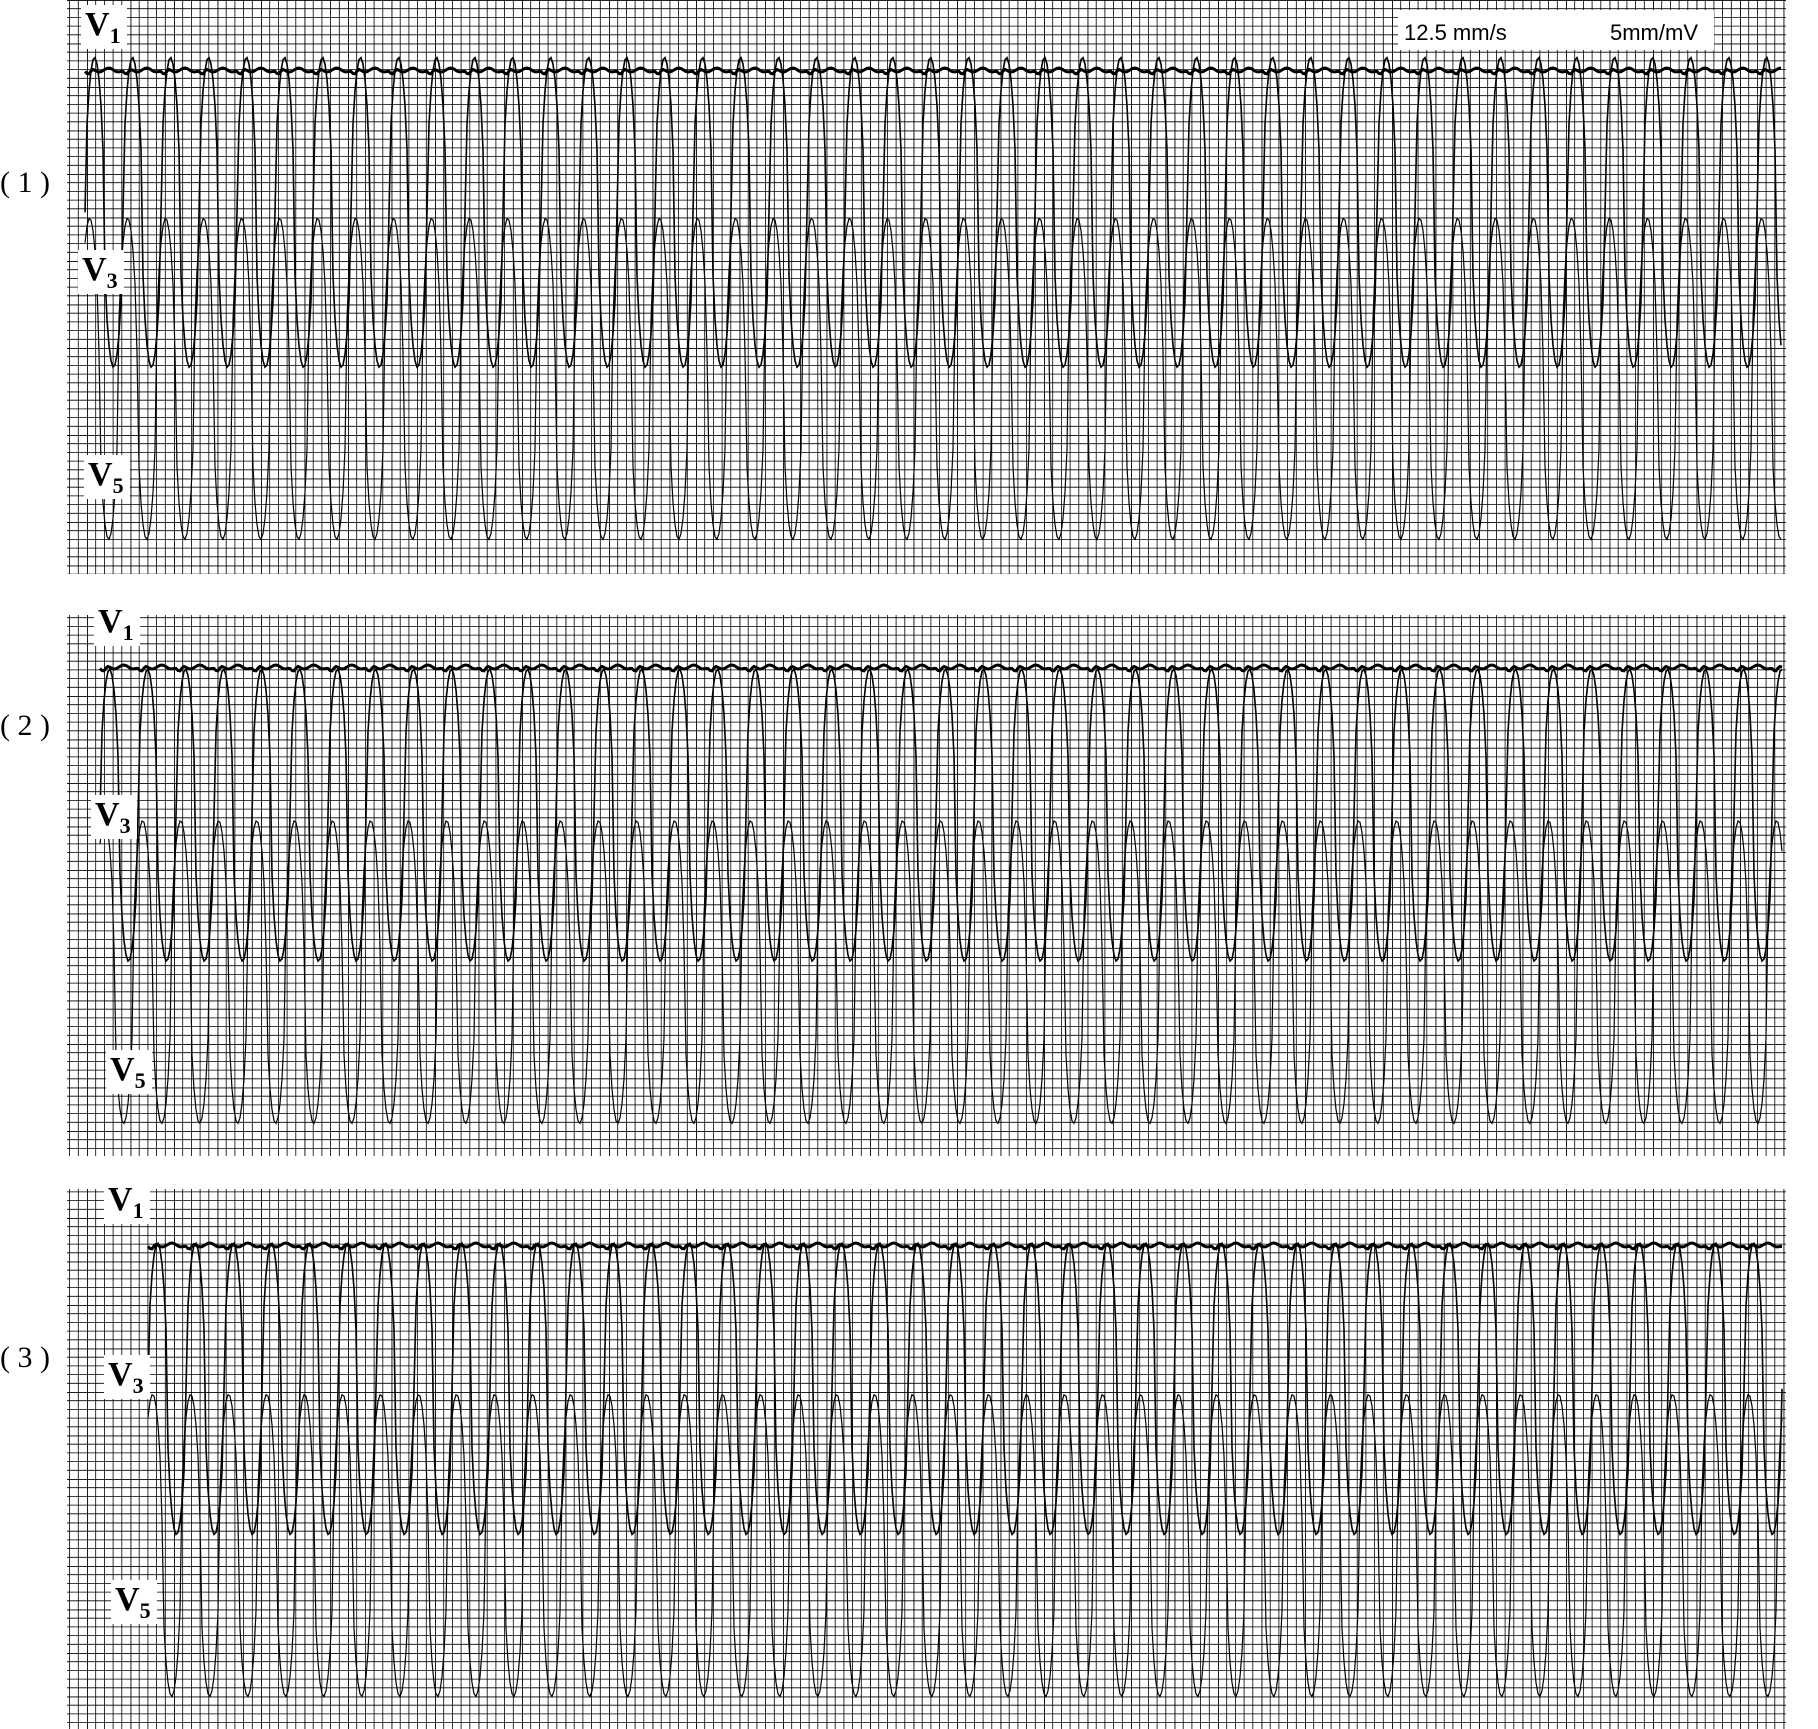 This screenshot has width=1818, height=1729. I want to click on strip-label: ( 1 ), so click(25, 182).